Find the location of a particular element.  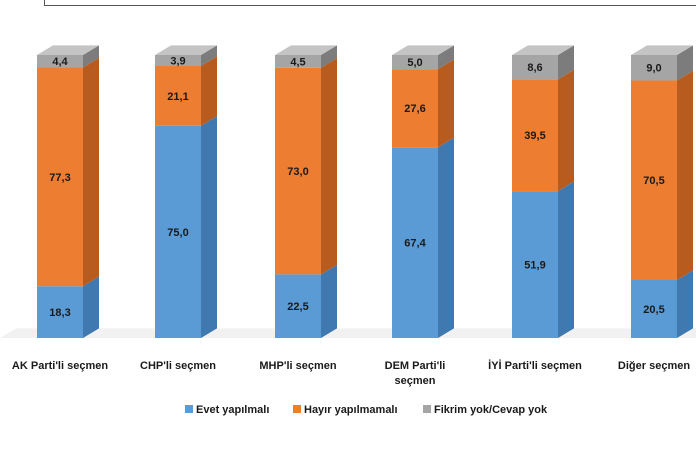

legend-label-fikrim: Fikrim yok/Cevap yok is located at coordinates (491, 410).